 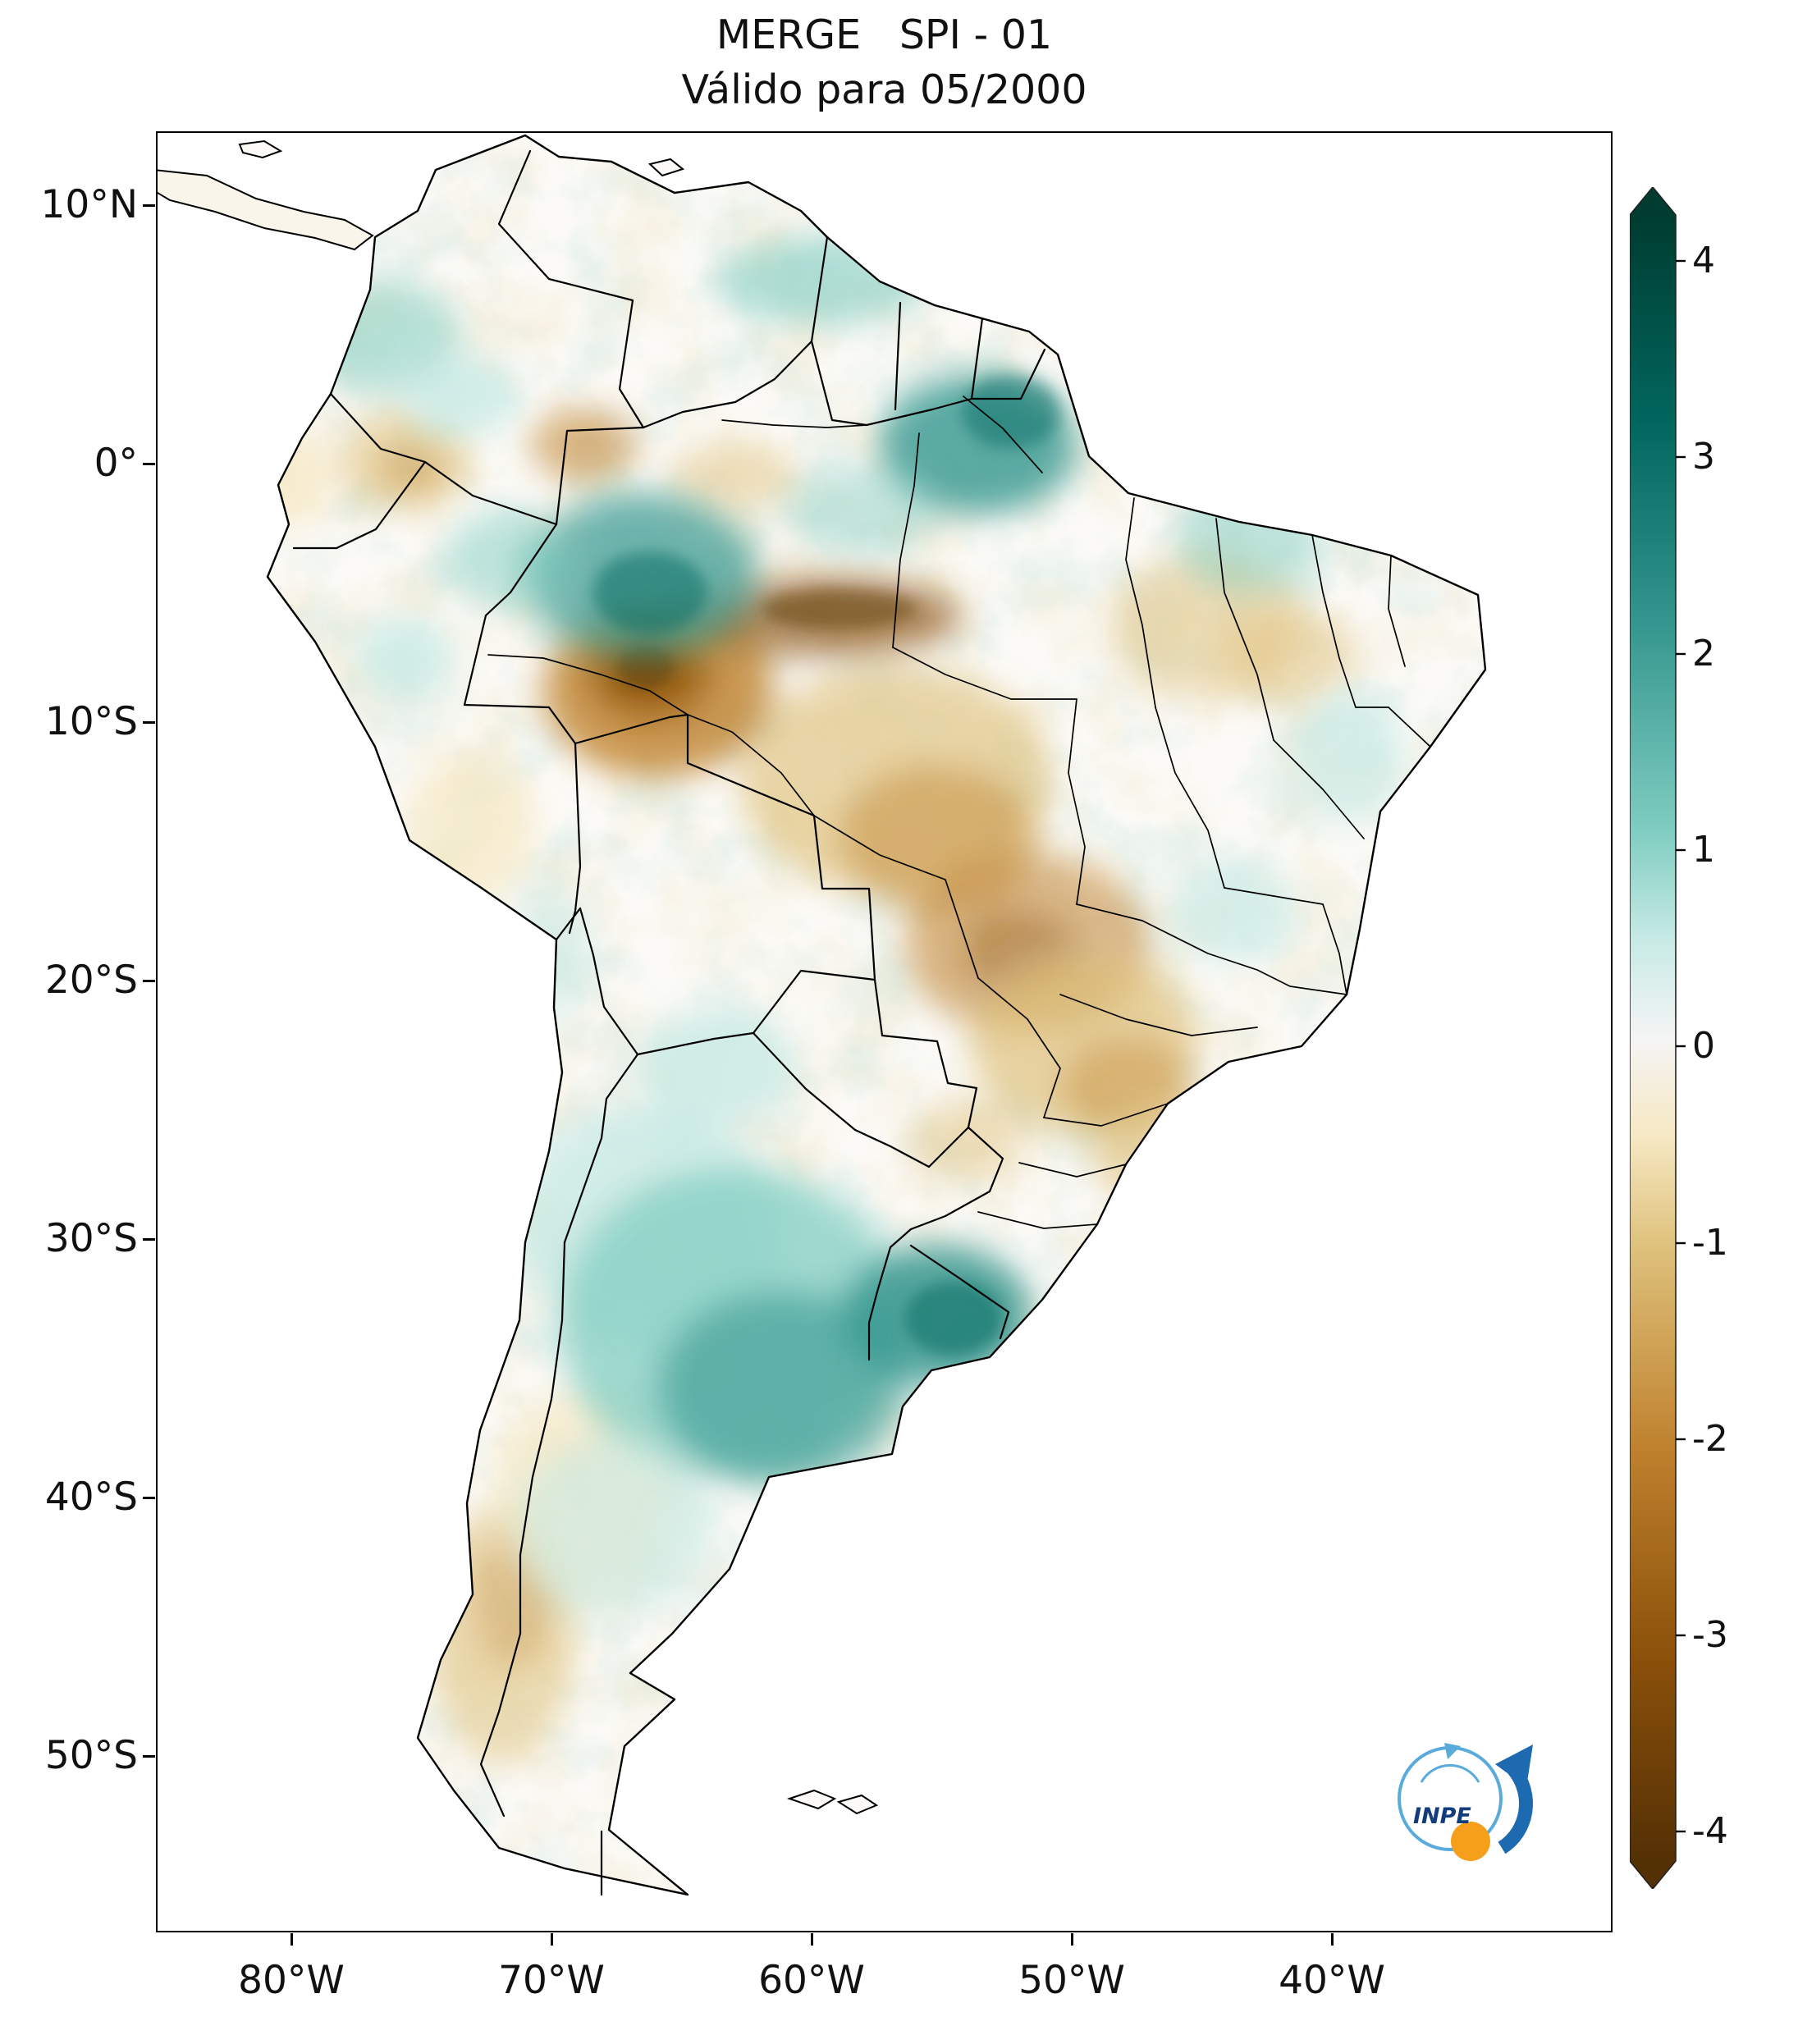 What do you see at coordinates (1071, 1981) in the screenshot?
I see `x-tick-label: 50°W` at bounding box center [1071, 1981].